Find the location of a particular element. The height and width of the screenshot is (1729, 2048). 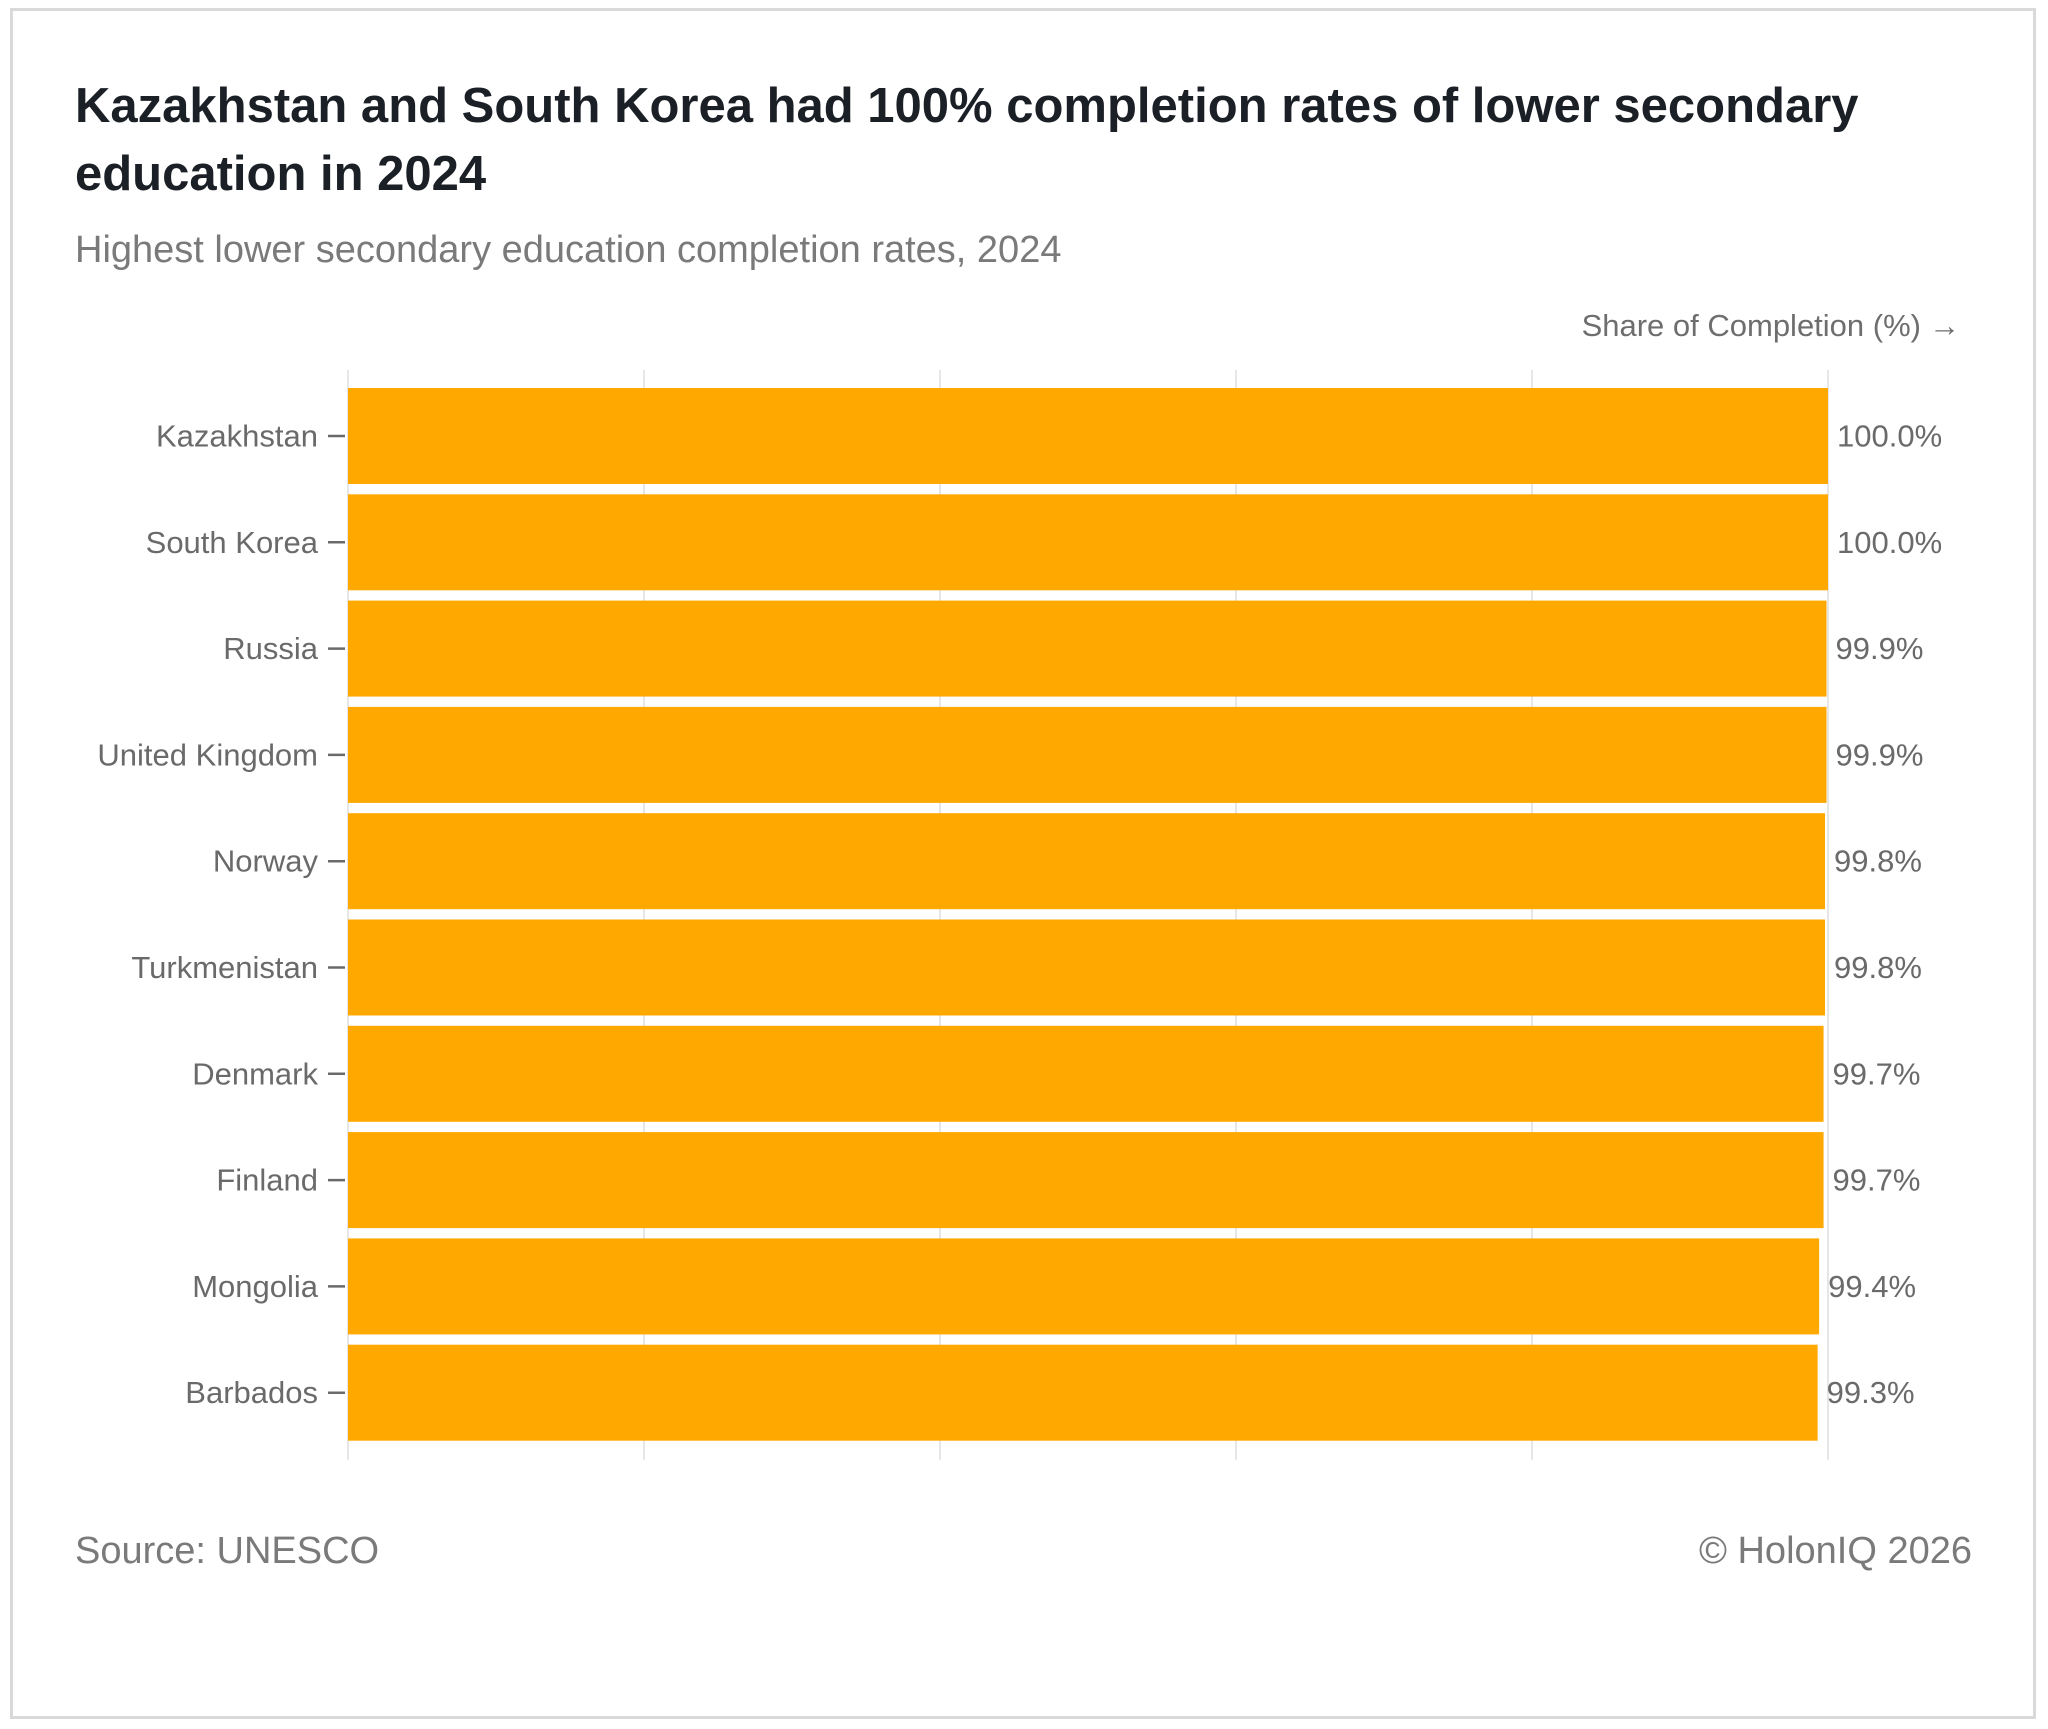

y-tick-label: Finland is located at coordinates (267, 1180).